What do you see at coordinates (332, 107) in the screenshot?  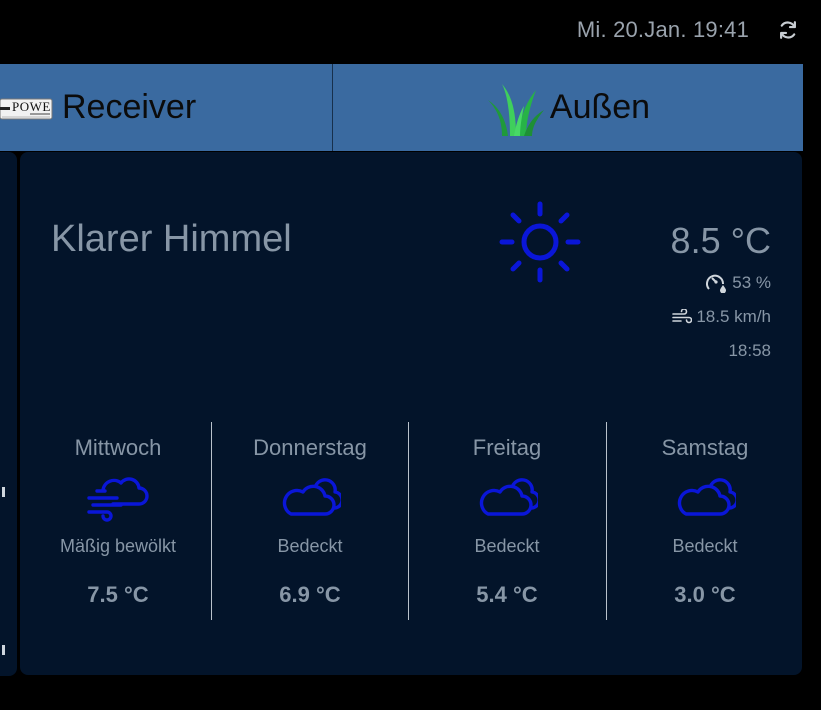 I see `tab-divider` at bounding box center [332, 107].